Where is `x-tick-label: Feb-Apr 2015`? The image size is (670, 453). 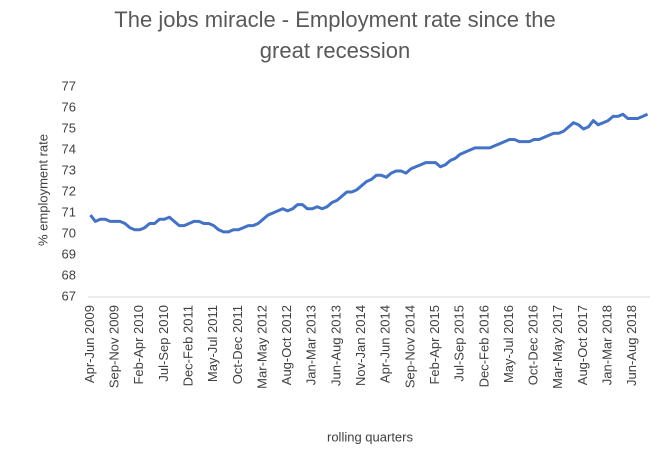 x-tick-label: Feb-Apr 2015 is located at coordinates (434, 345).